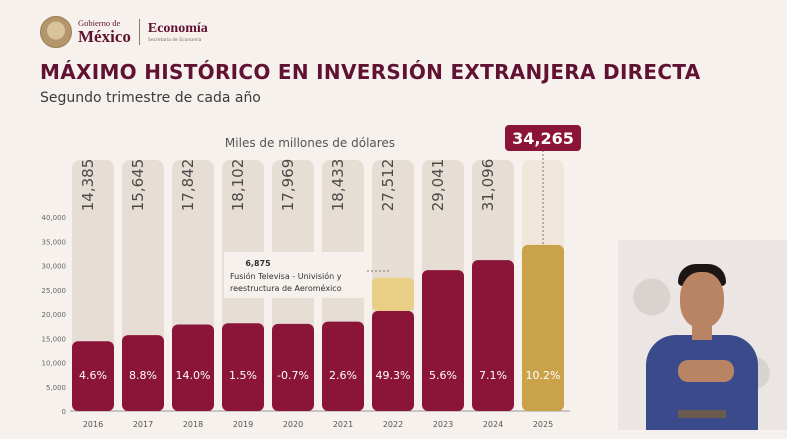 The height and width of the screenshot is (439, 787). Describe the element at coordinates (64, 412) in the screenshot. I see `y-tick-label: 0` at that location.